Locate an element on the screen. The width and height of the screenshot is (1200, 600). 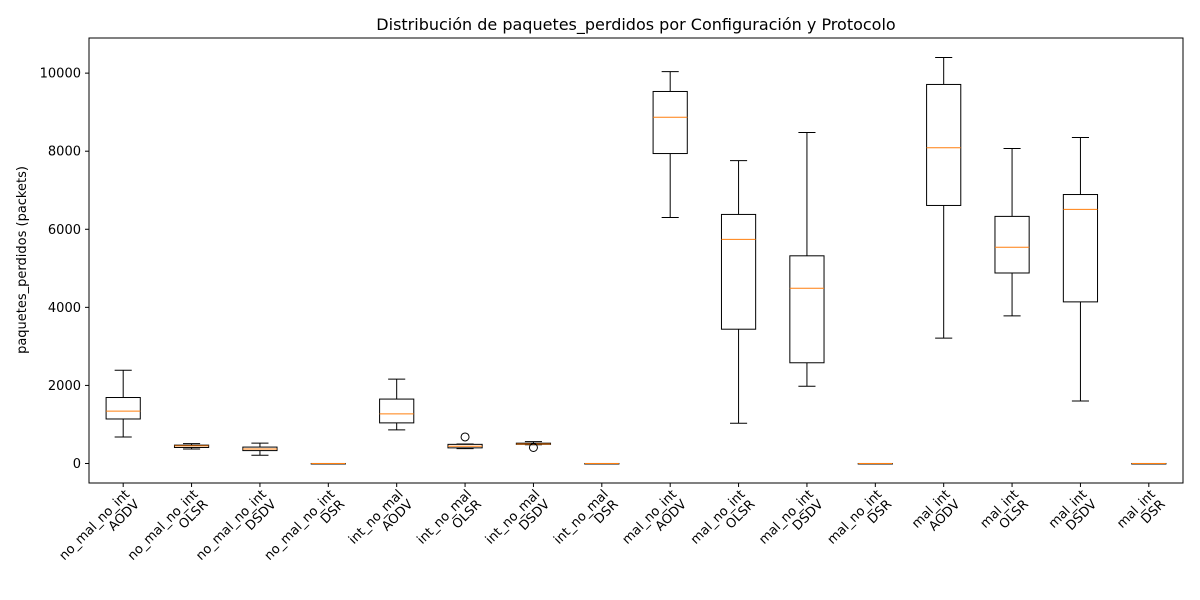
x-tick-label: mal_intOLSR is located at coordinates (1005, 514).